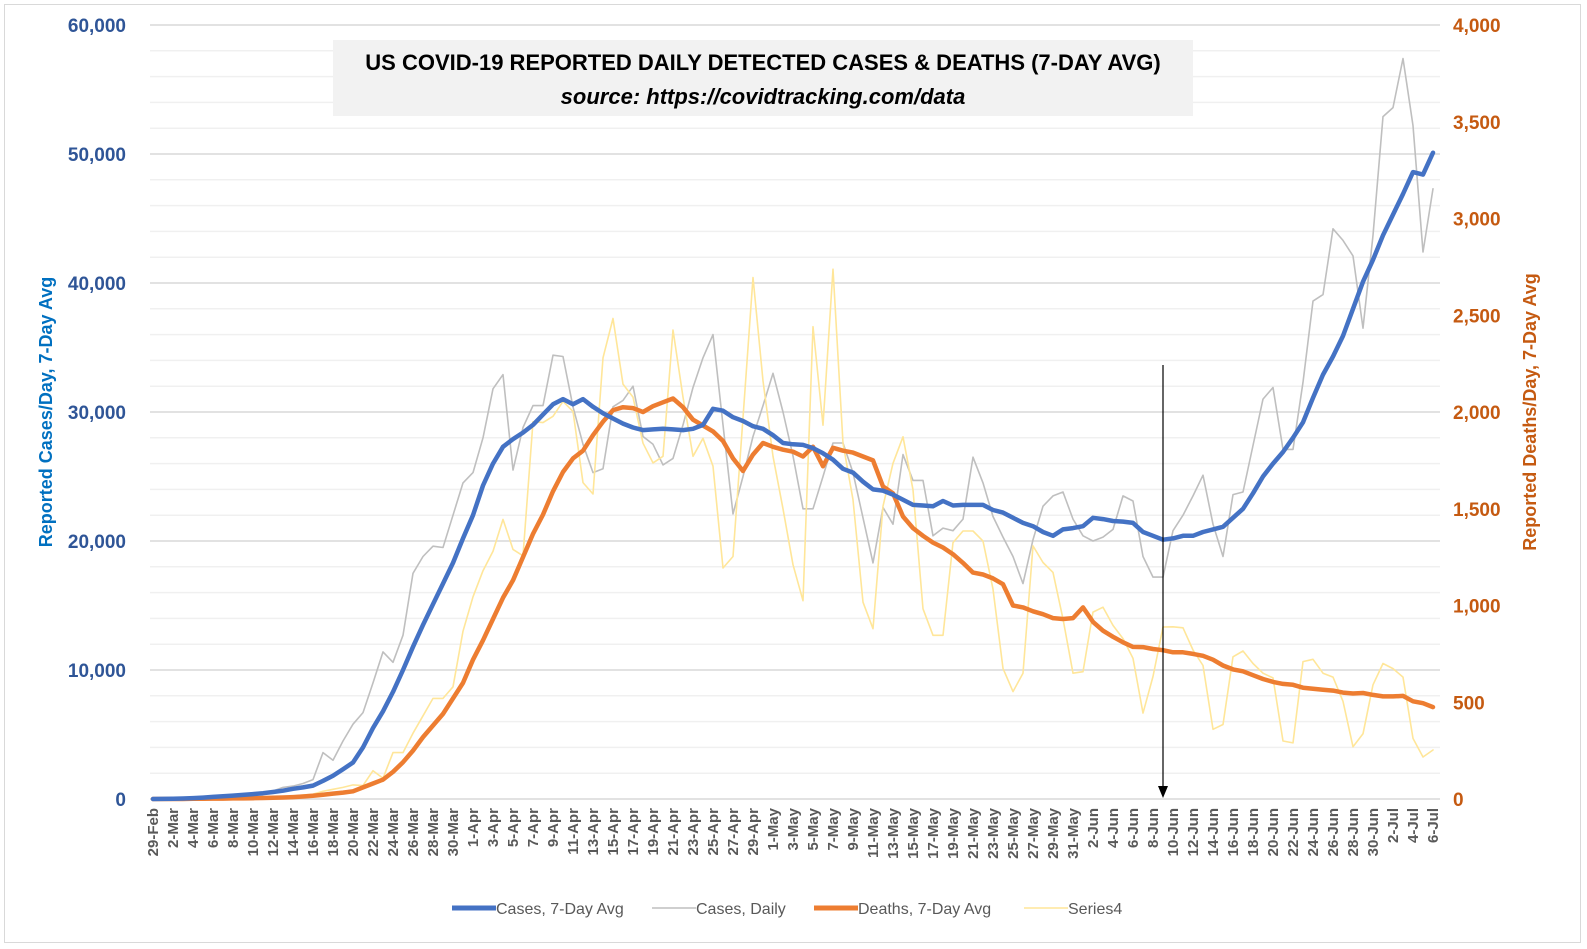 This screenshot has height=949, width=1587. Describe the element at coordinates (1477, 316) in the screenshot. I see `right-tick-label: 2,500` at that location.